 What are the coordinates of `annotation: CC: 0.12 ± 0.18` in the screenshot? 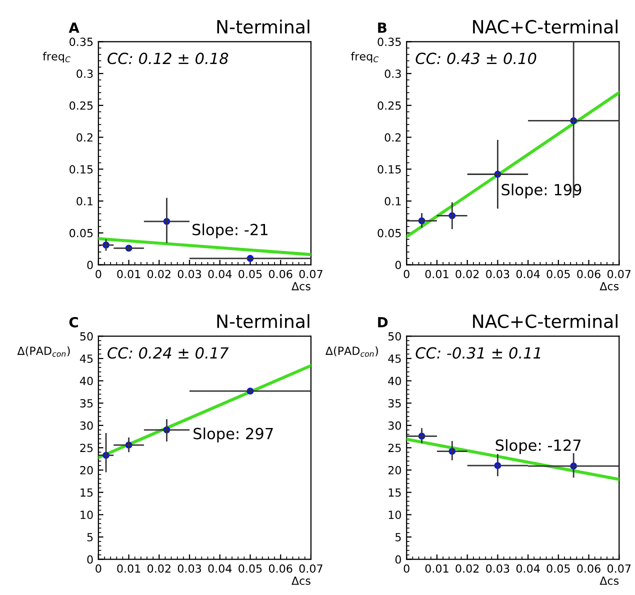 It's located at (168, 58).